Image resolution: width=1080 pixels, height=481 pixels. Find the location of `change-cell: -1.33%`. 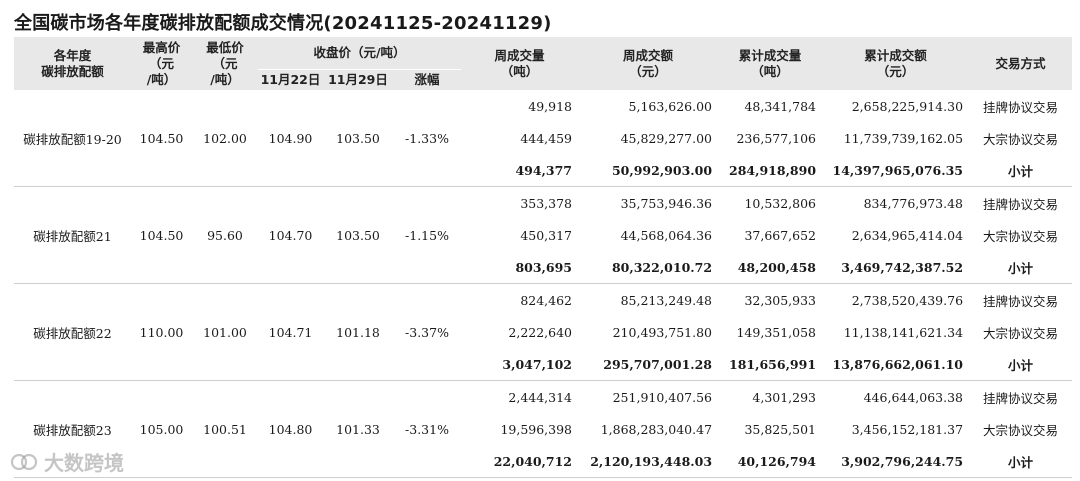

change-cell: -1.33% is located at coordinates (427, 138).